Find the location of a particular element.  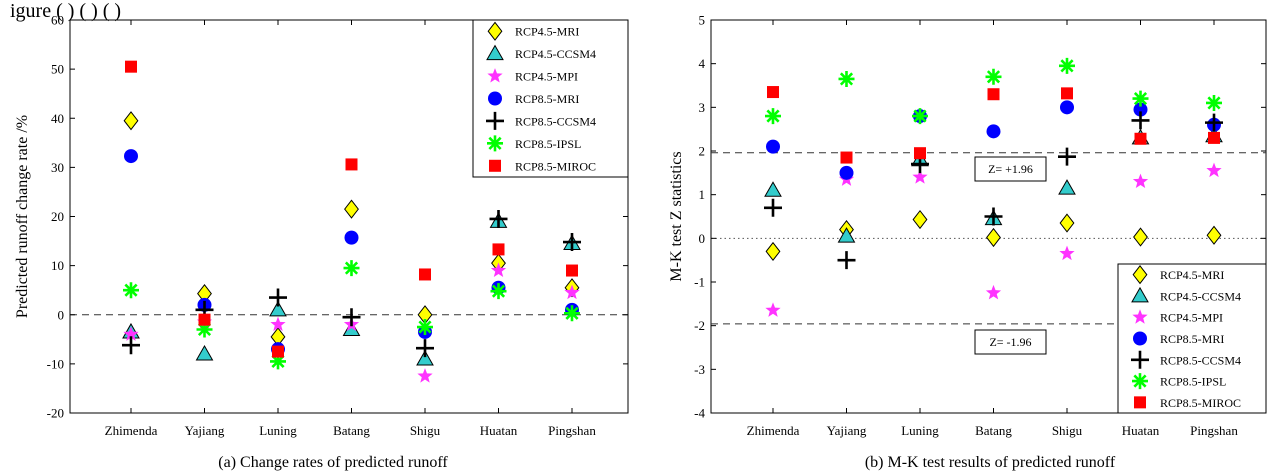

x-tick-label: Zhimenda is located at coordinates (773, 430).